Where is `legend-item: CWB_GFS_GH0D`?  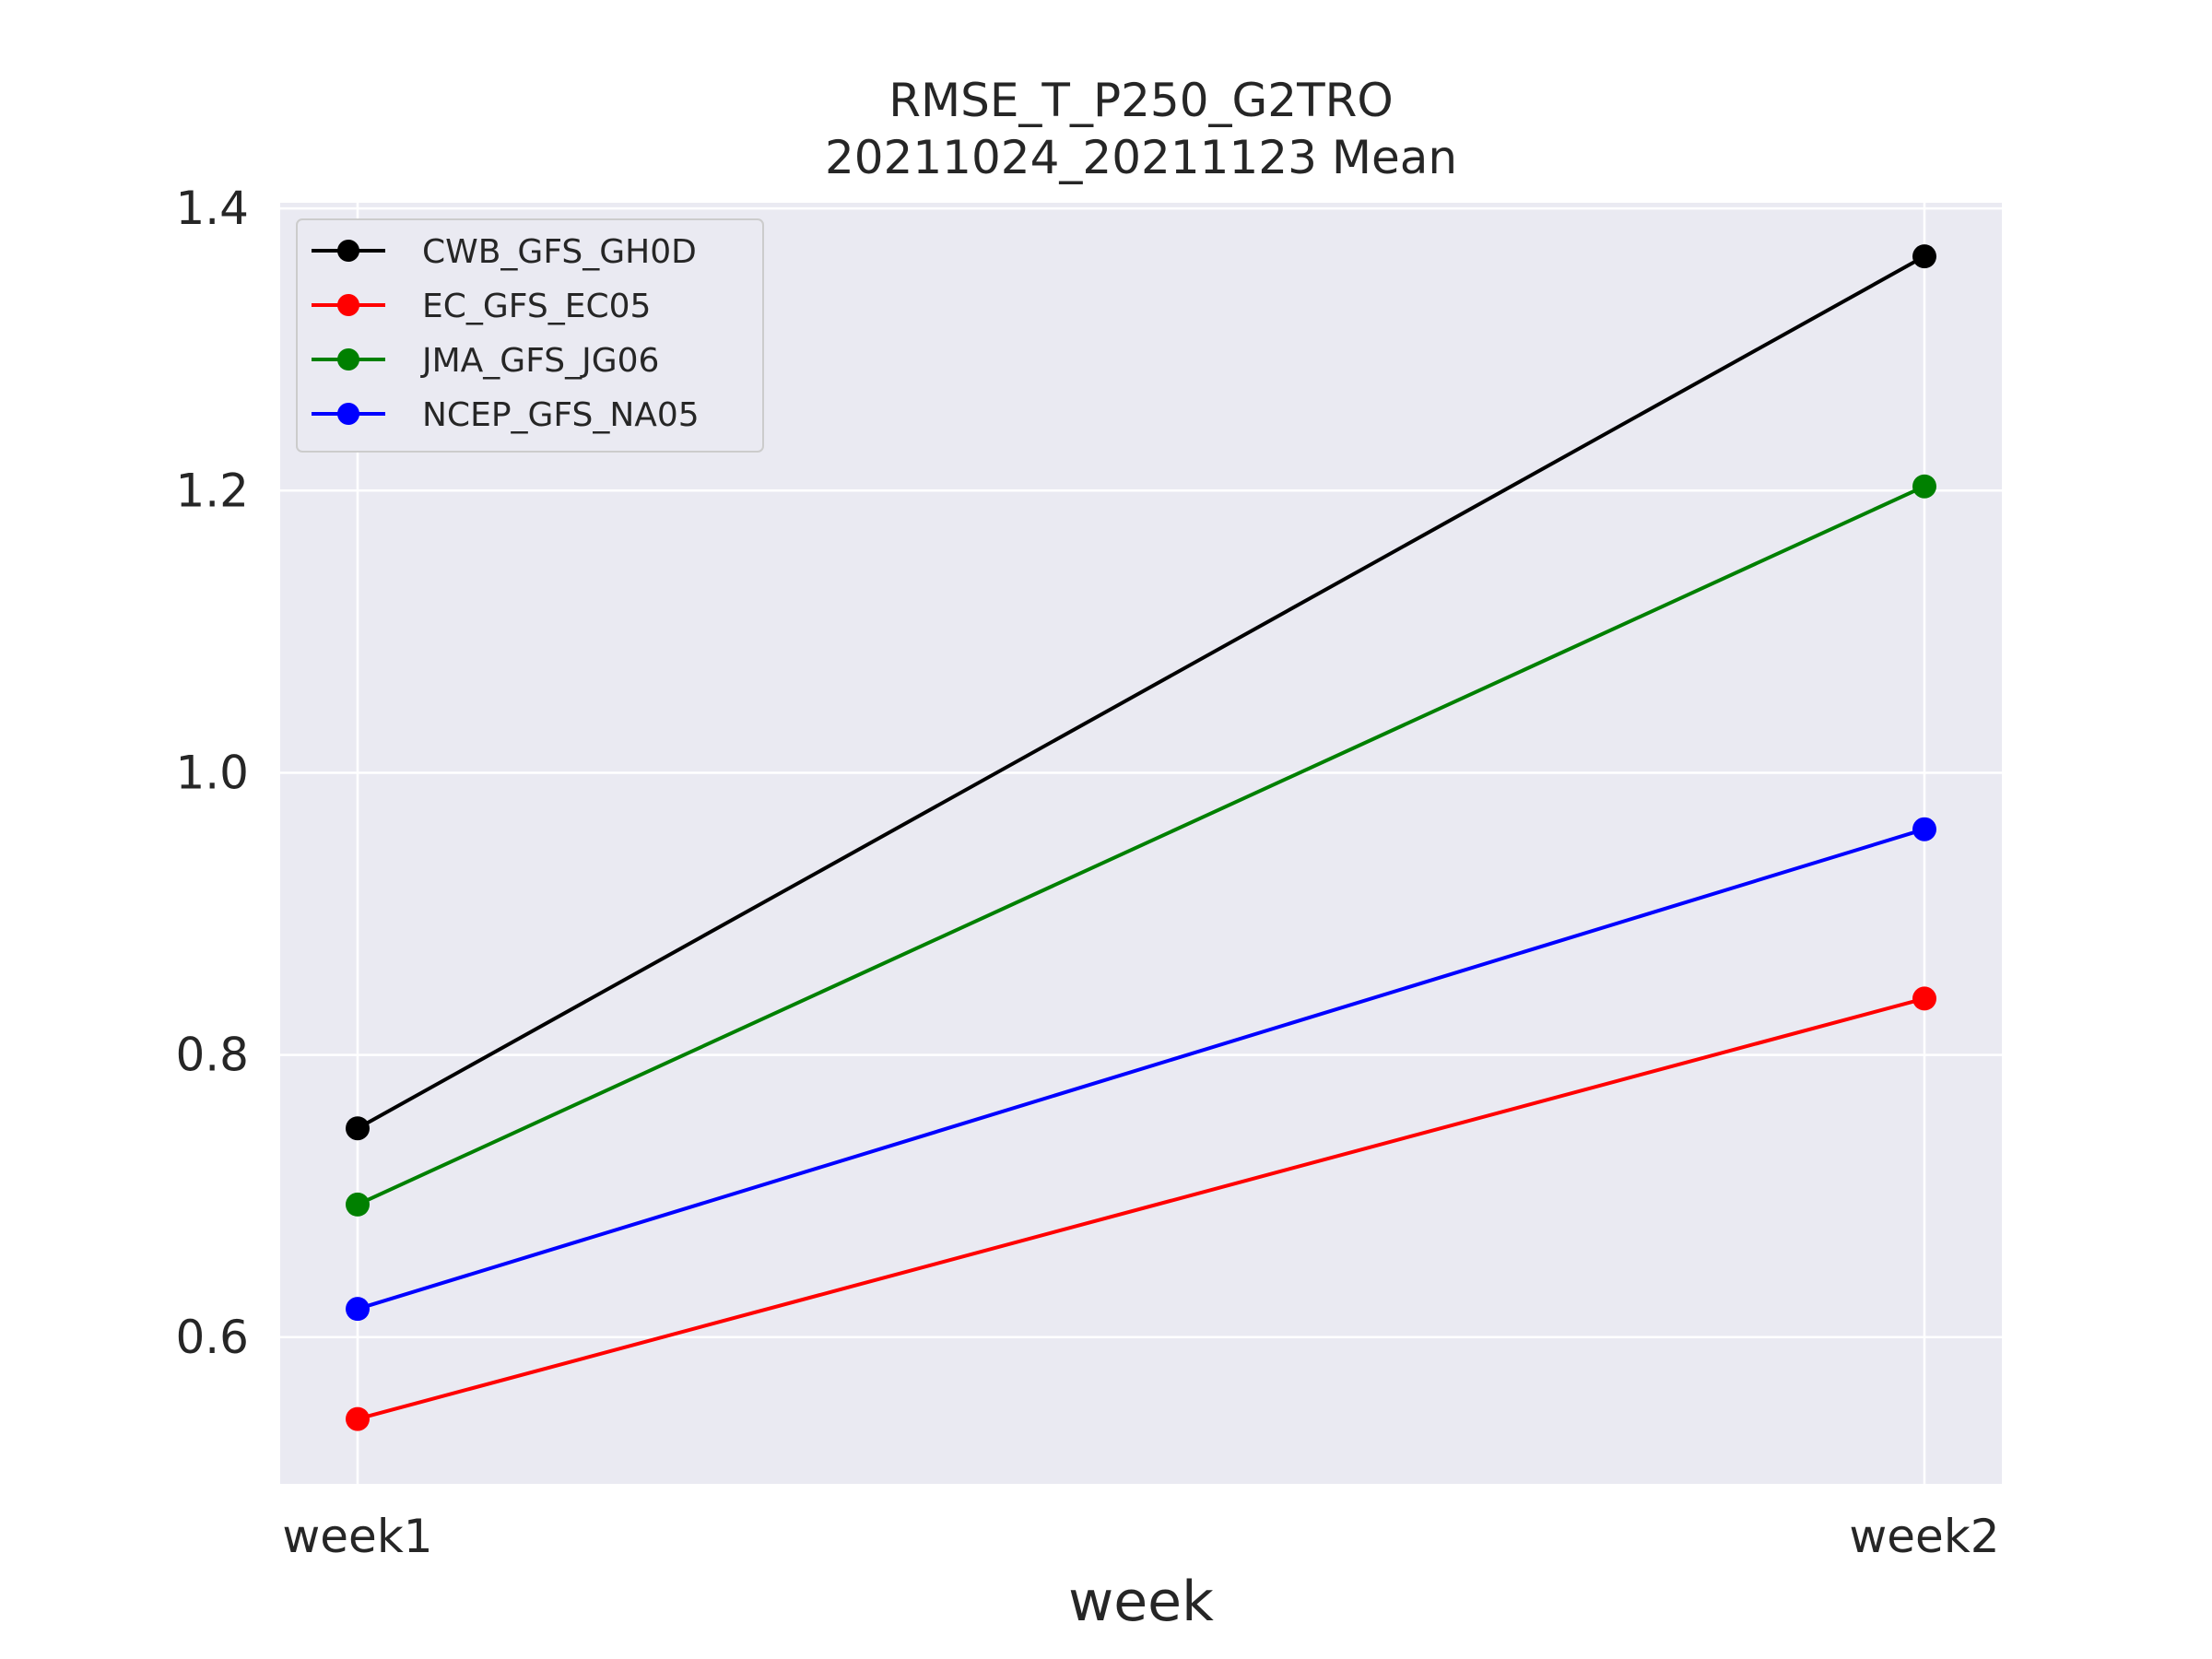
legend-item: CWB_GFS_GH0D is located at coordinates (504, 252).